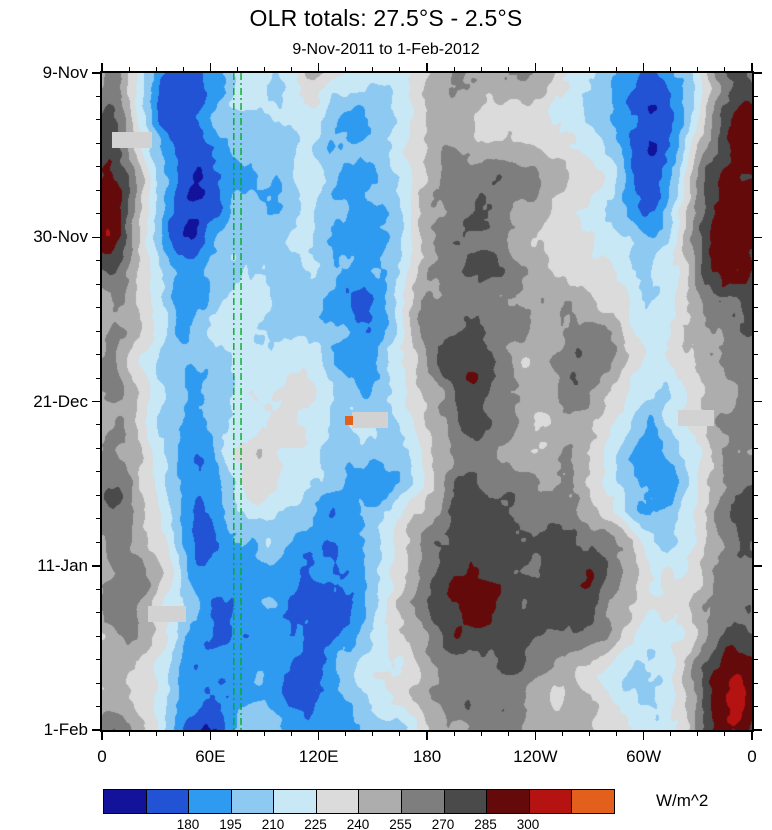  Describe the element at coordinates (443, 823) in the screenshot. I see `colorbar-tick-label: 270` at that location.